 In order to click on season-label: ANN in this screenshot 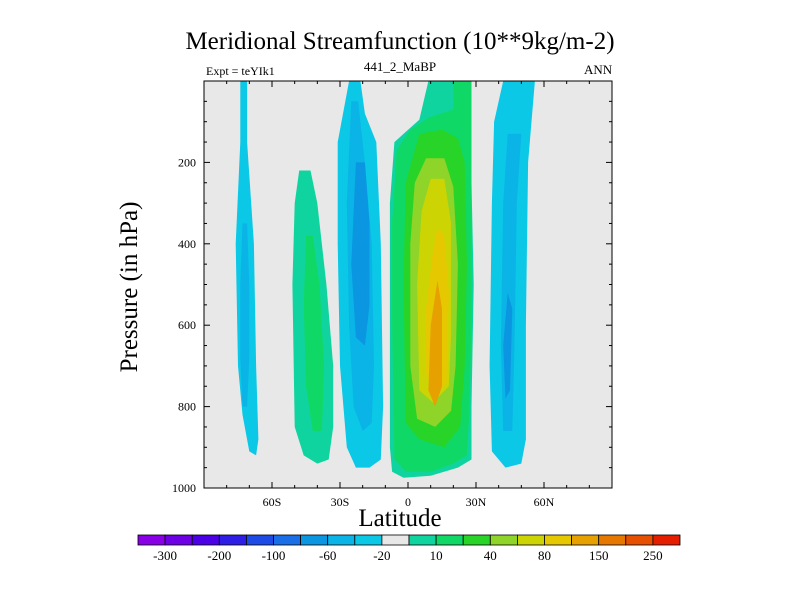, I will do `click(598, 69)`.